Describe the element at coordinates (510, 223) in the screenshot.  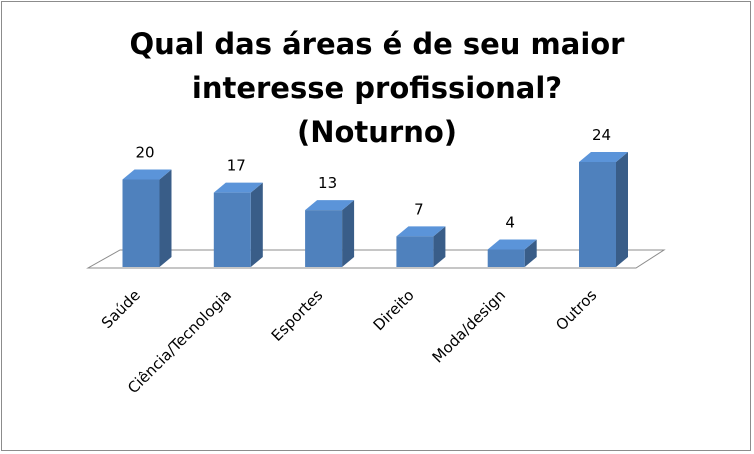
I see `data-label: 4` at that location.